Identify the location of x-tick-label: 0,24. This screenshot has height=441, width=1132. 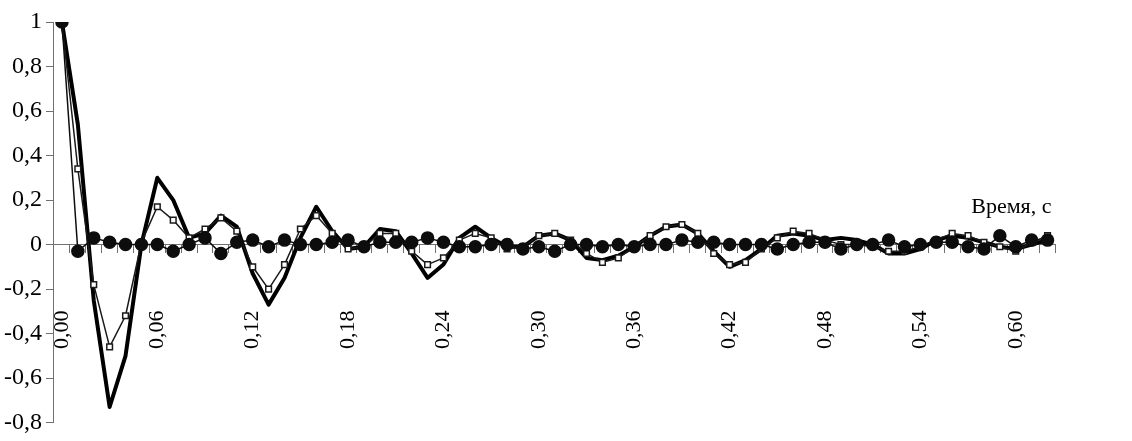
(442, 330).